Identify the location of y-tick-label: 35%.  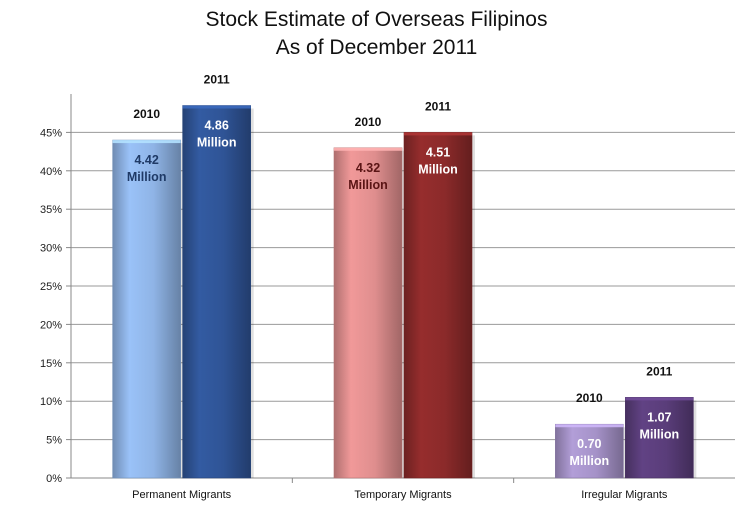
(51, 210).